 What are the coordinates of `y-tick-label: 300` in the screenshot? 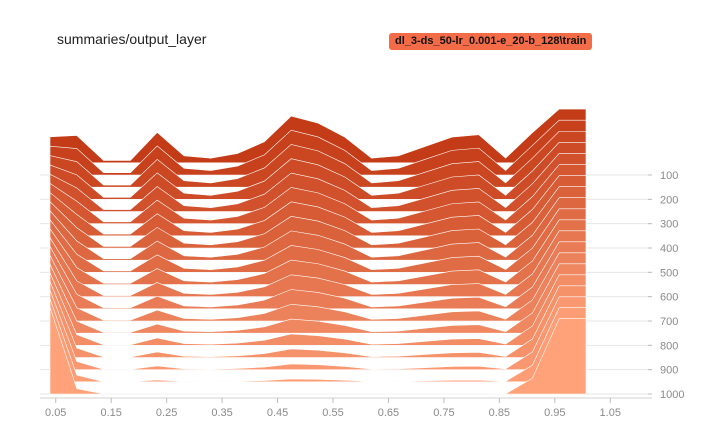 It's located at (669, 225).